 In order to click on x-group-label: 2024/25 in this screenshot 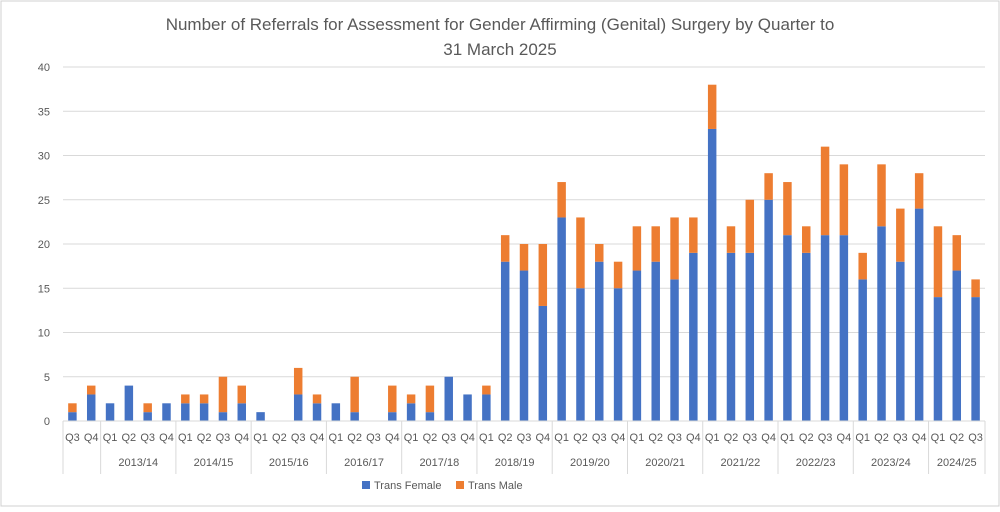, I will do `click(957, 463)`.